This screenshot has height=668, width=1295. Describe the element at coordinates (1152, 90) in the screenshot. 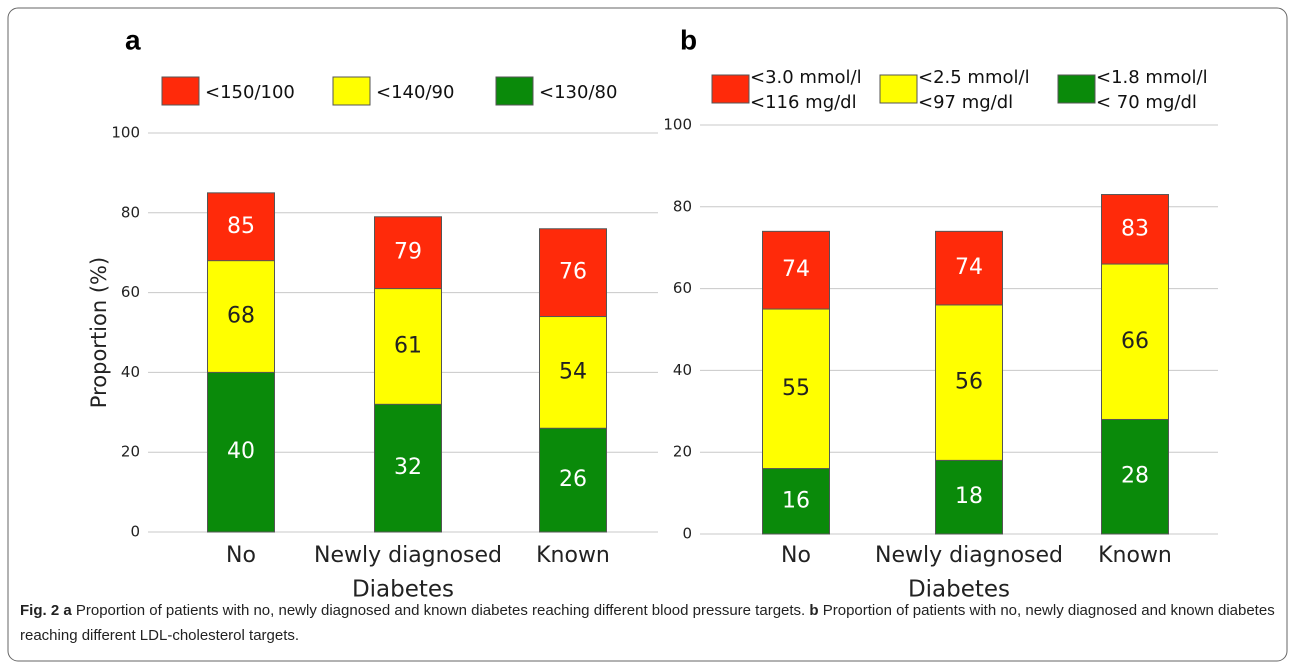

I see `legend-label: <1.8 mmol/l < 70 mg/dl` at that location.